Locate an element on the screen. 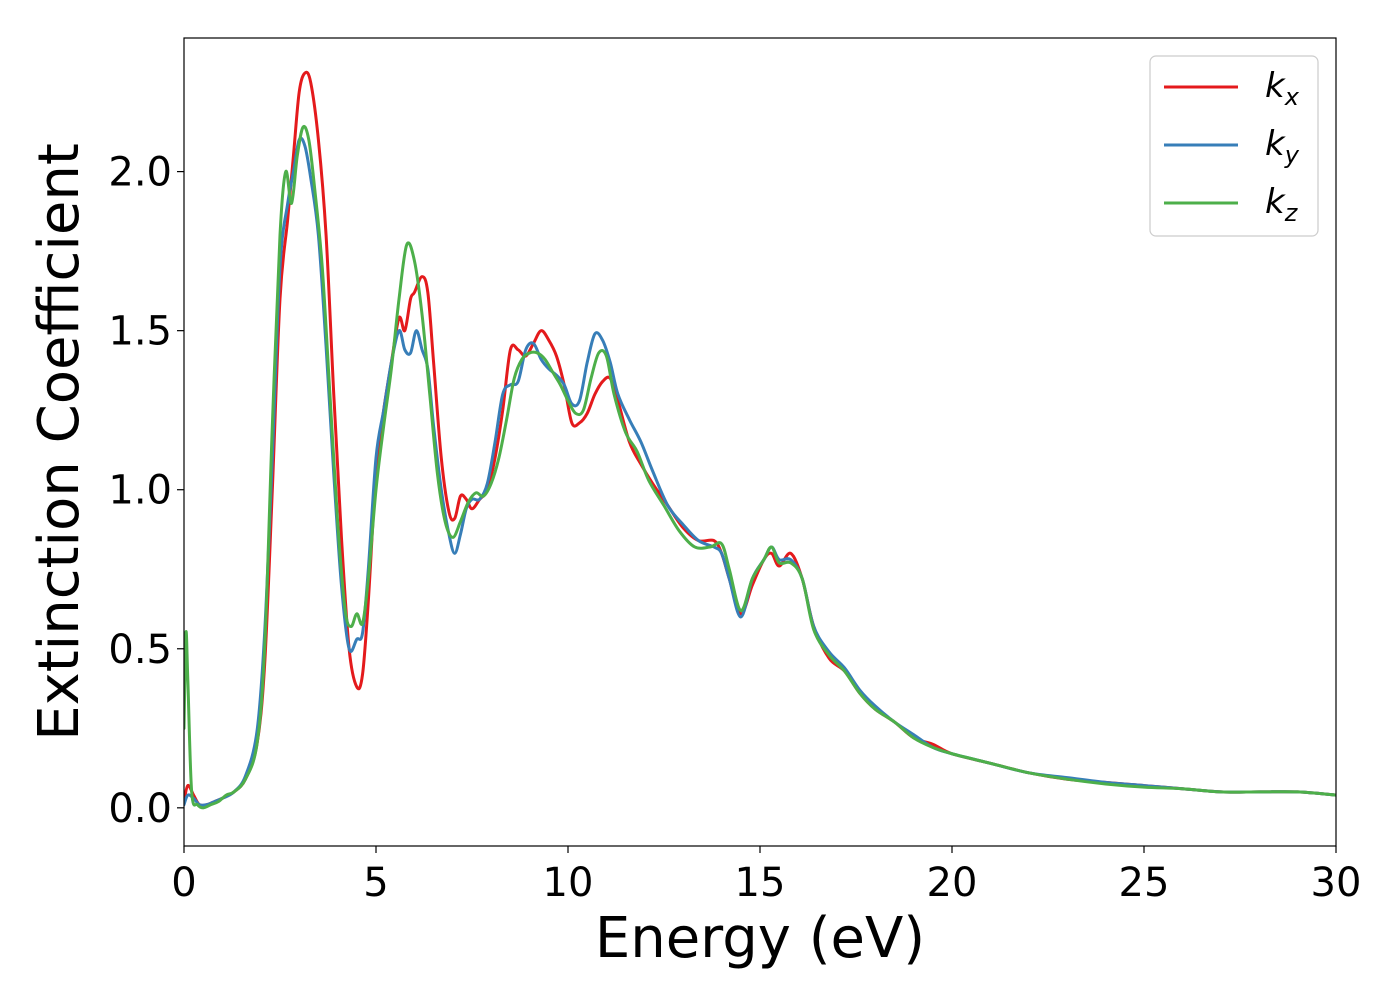 The height and width of the screenshot is (1000, 1400). legend: kx ky kz is located at coordinates (1234, 146).